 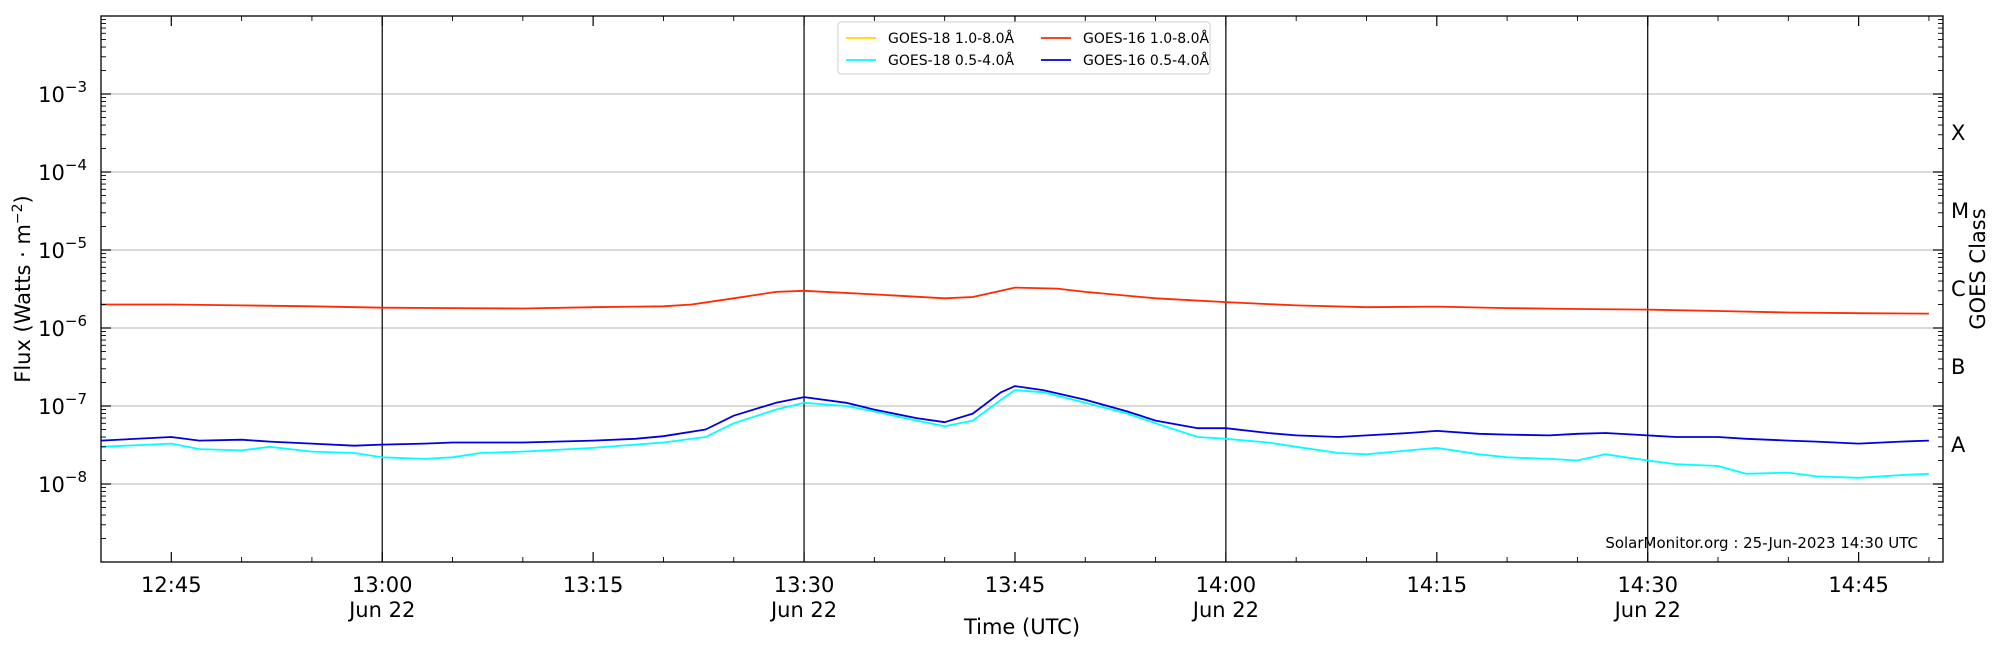 I want to click on legend-label: GOES-16 0.5-4.0Å, so click(x=1146, y=60).